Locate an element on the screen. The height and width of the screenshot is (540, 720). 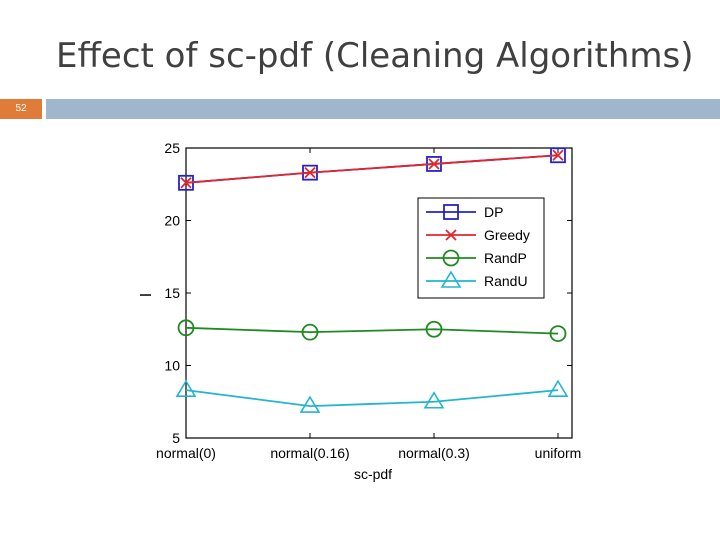
legend: DP Greedy RandP RandU is located at coordinates (481, 248).